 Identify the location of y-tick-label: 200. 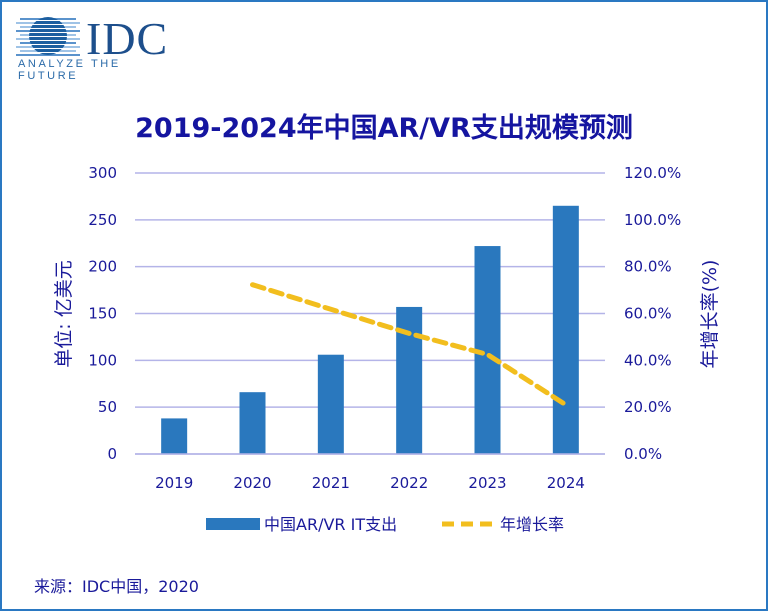
(102, 267).